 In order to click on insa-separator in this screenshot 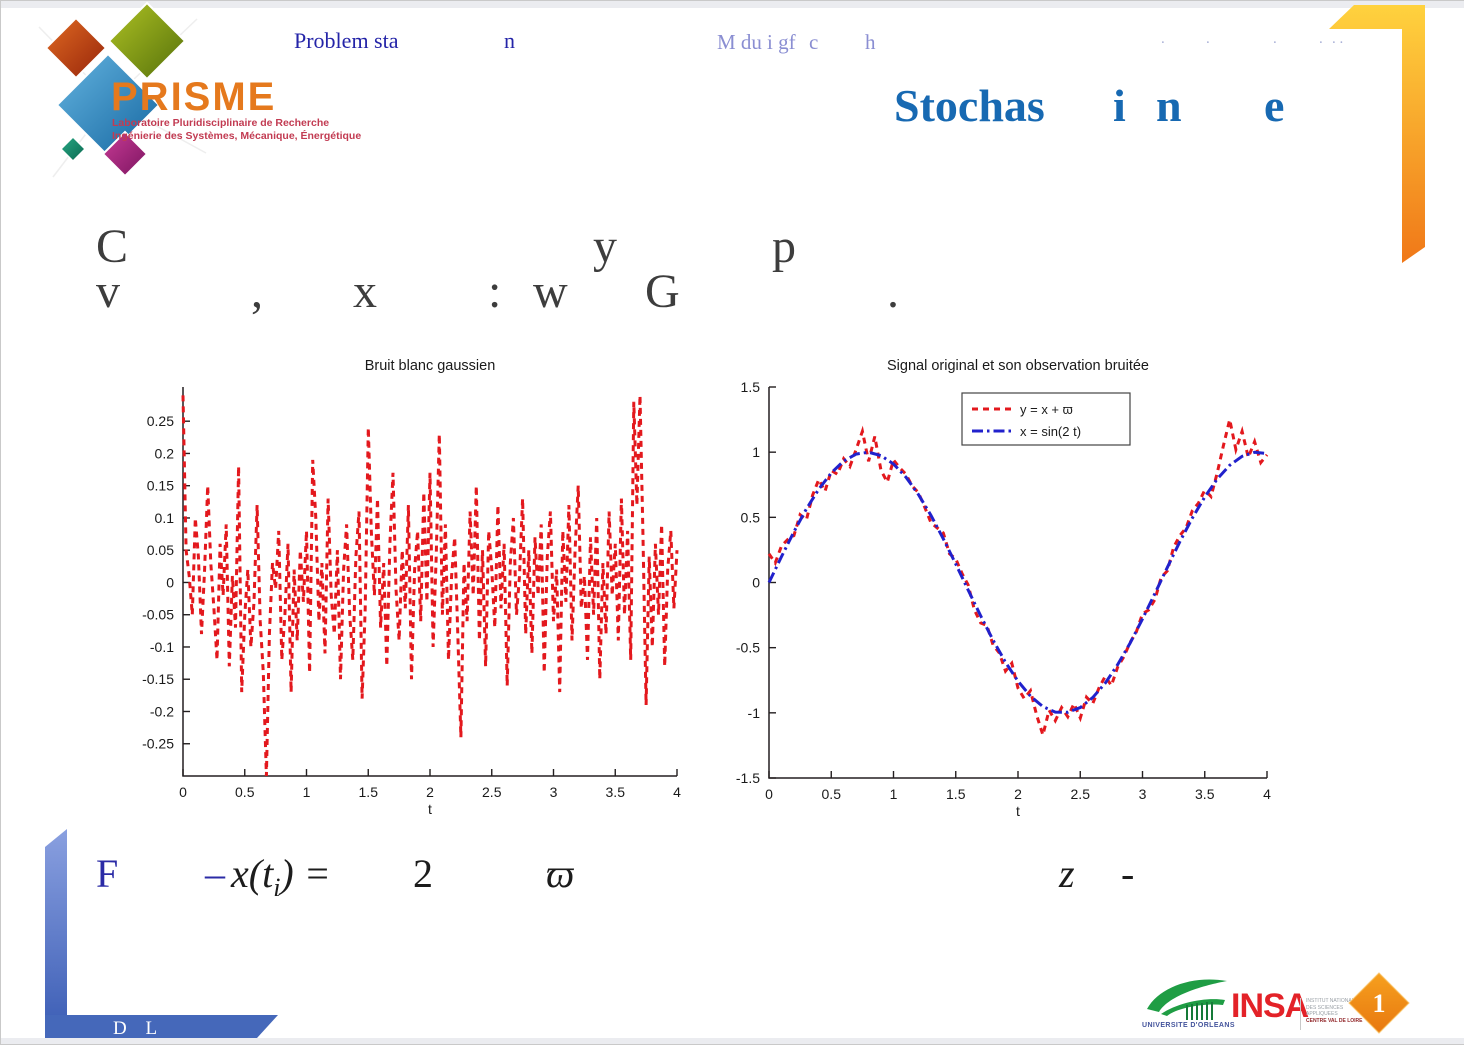, I will do `click(1300, 1014)`.